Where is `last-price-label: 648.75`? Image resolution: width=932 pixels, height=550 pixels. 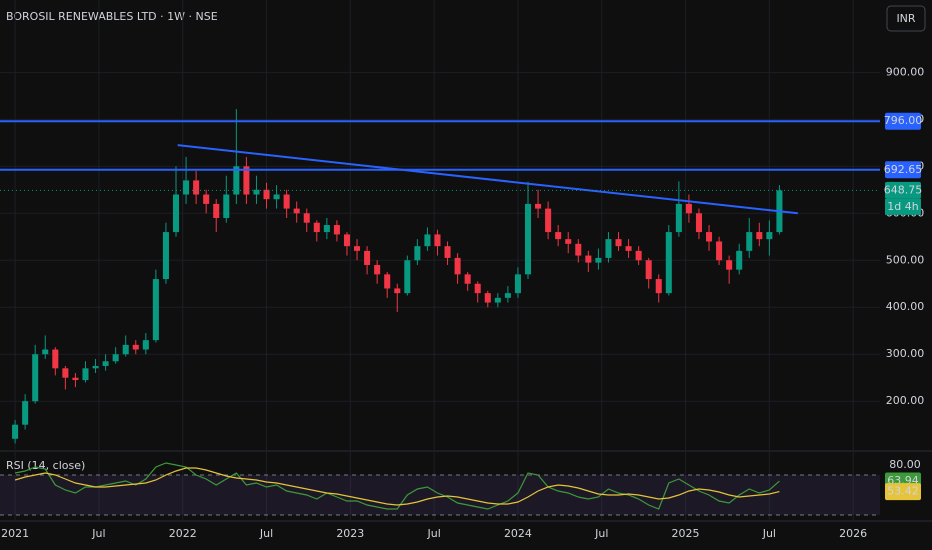
last-price-label: 648.75 is located at coordinates (903, 189).